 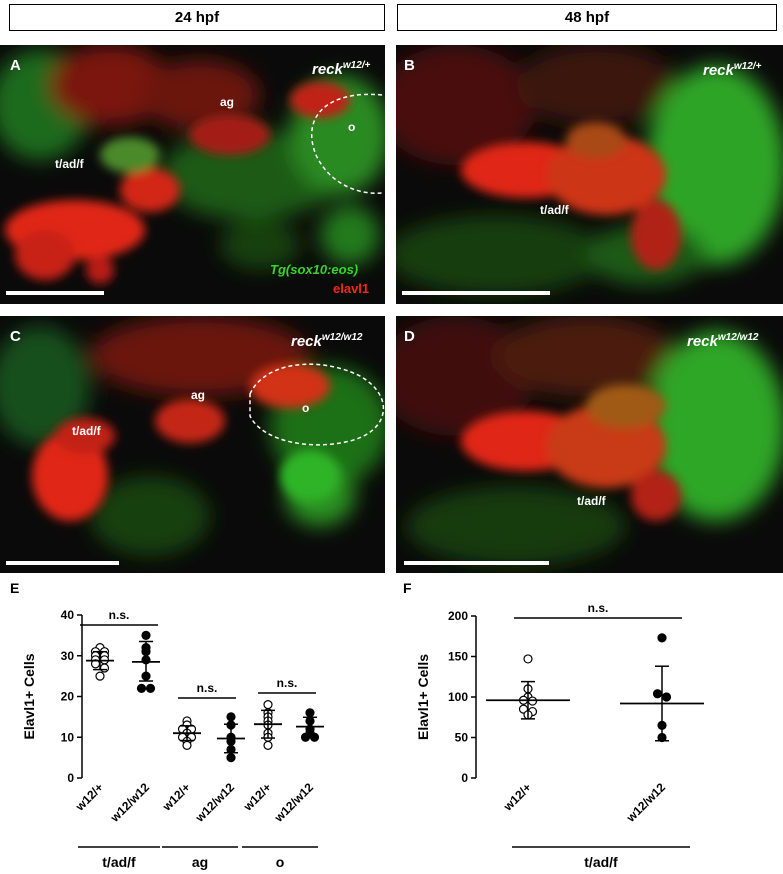 I want to click on panel-letter: B, so click(x=409, y=65).